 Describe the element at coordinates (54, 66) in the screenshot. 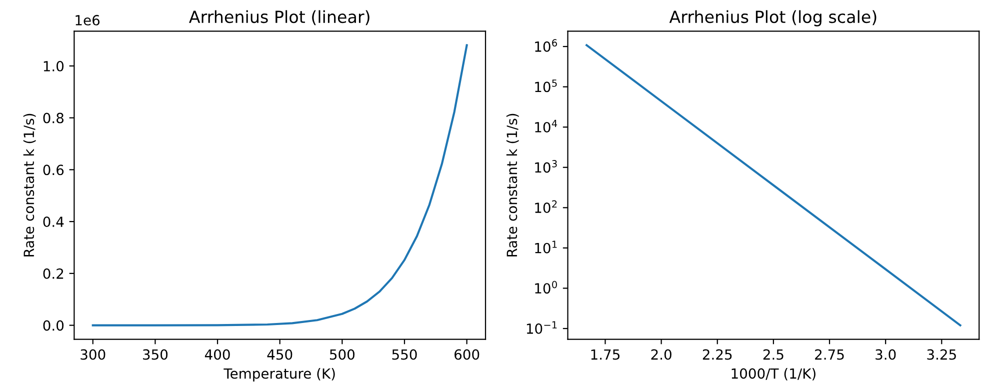

I see `y-tick-label: 1.0` at that location.